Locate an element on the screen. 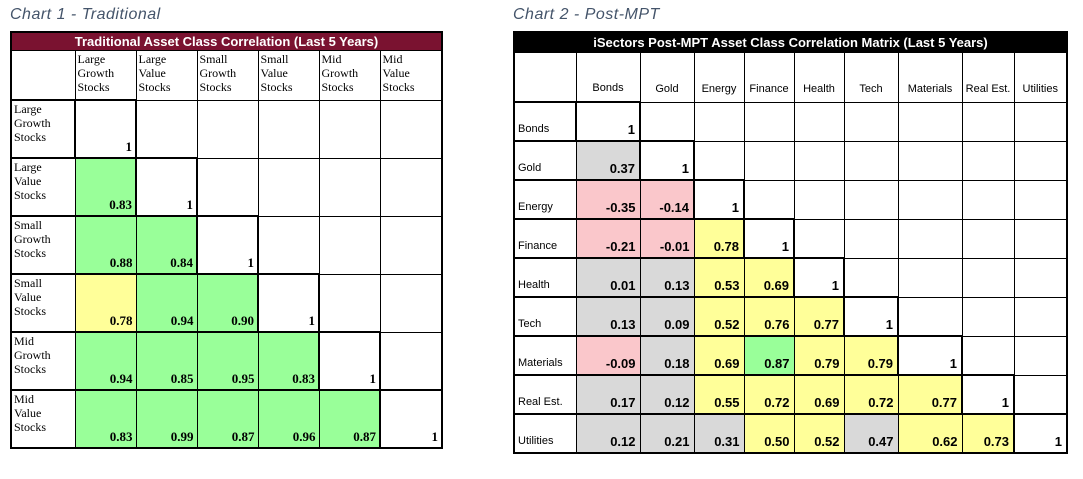 The height and width of the screenshot is (479, 1083). matrix-cell: 0.21 is located at coordinates (667, 433).